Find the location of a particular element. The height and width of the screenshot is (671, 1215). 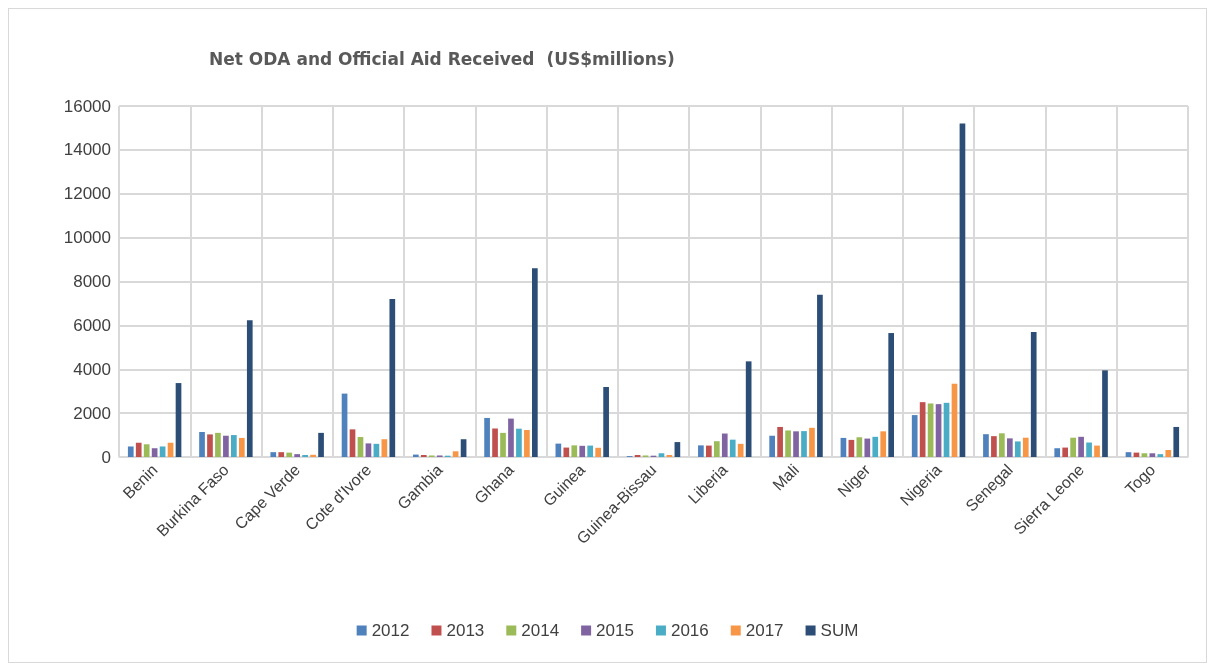

legend-label: 2012 is located at coordinates (390, 630).